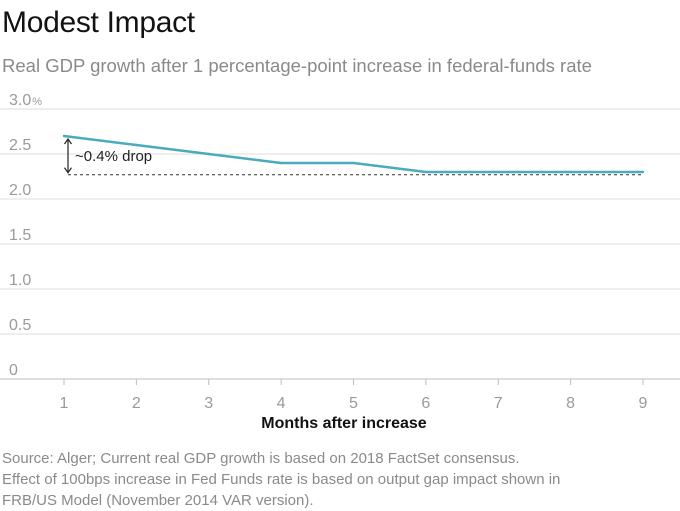 Image resolution: width=680 pixels, height=511 pixels. What do you see at coordinates (98, 22) in the screenshot?
I see `chart-title: Modest Impact` at bounding box center [98, 22].